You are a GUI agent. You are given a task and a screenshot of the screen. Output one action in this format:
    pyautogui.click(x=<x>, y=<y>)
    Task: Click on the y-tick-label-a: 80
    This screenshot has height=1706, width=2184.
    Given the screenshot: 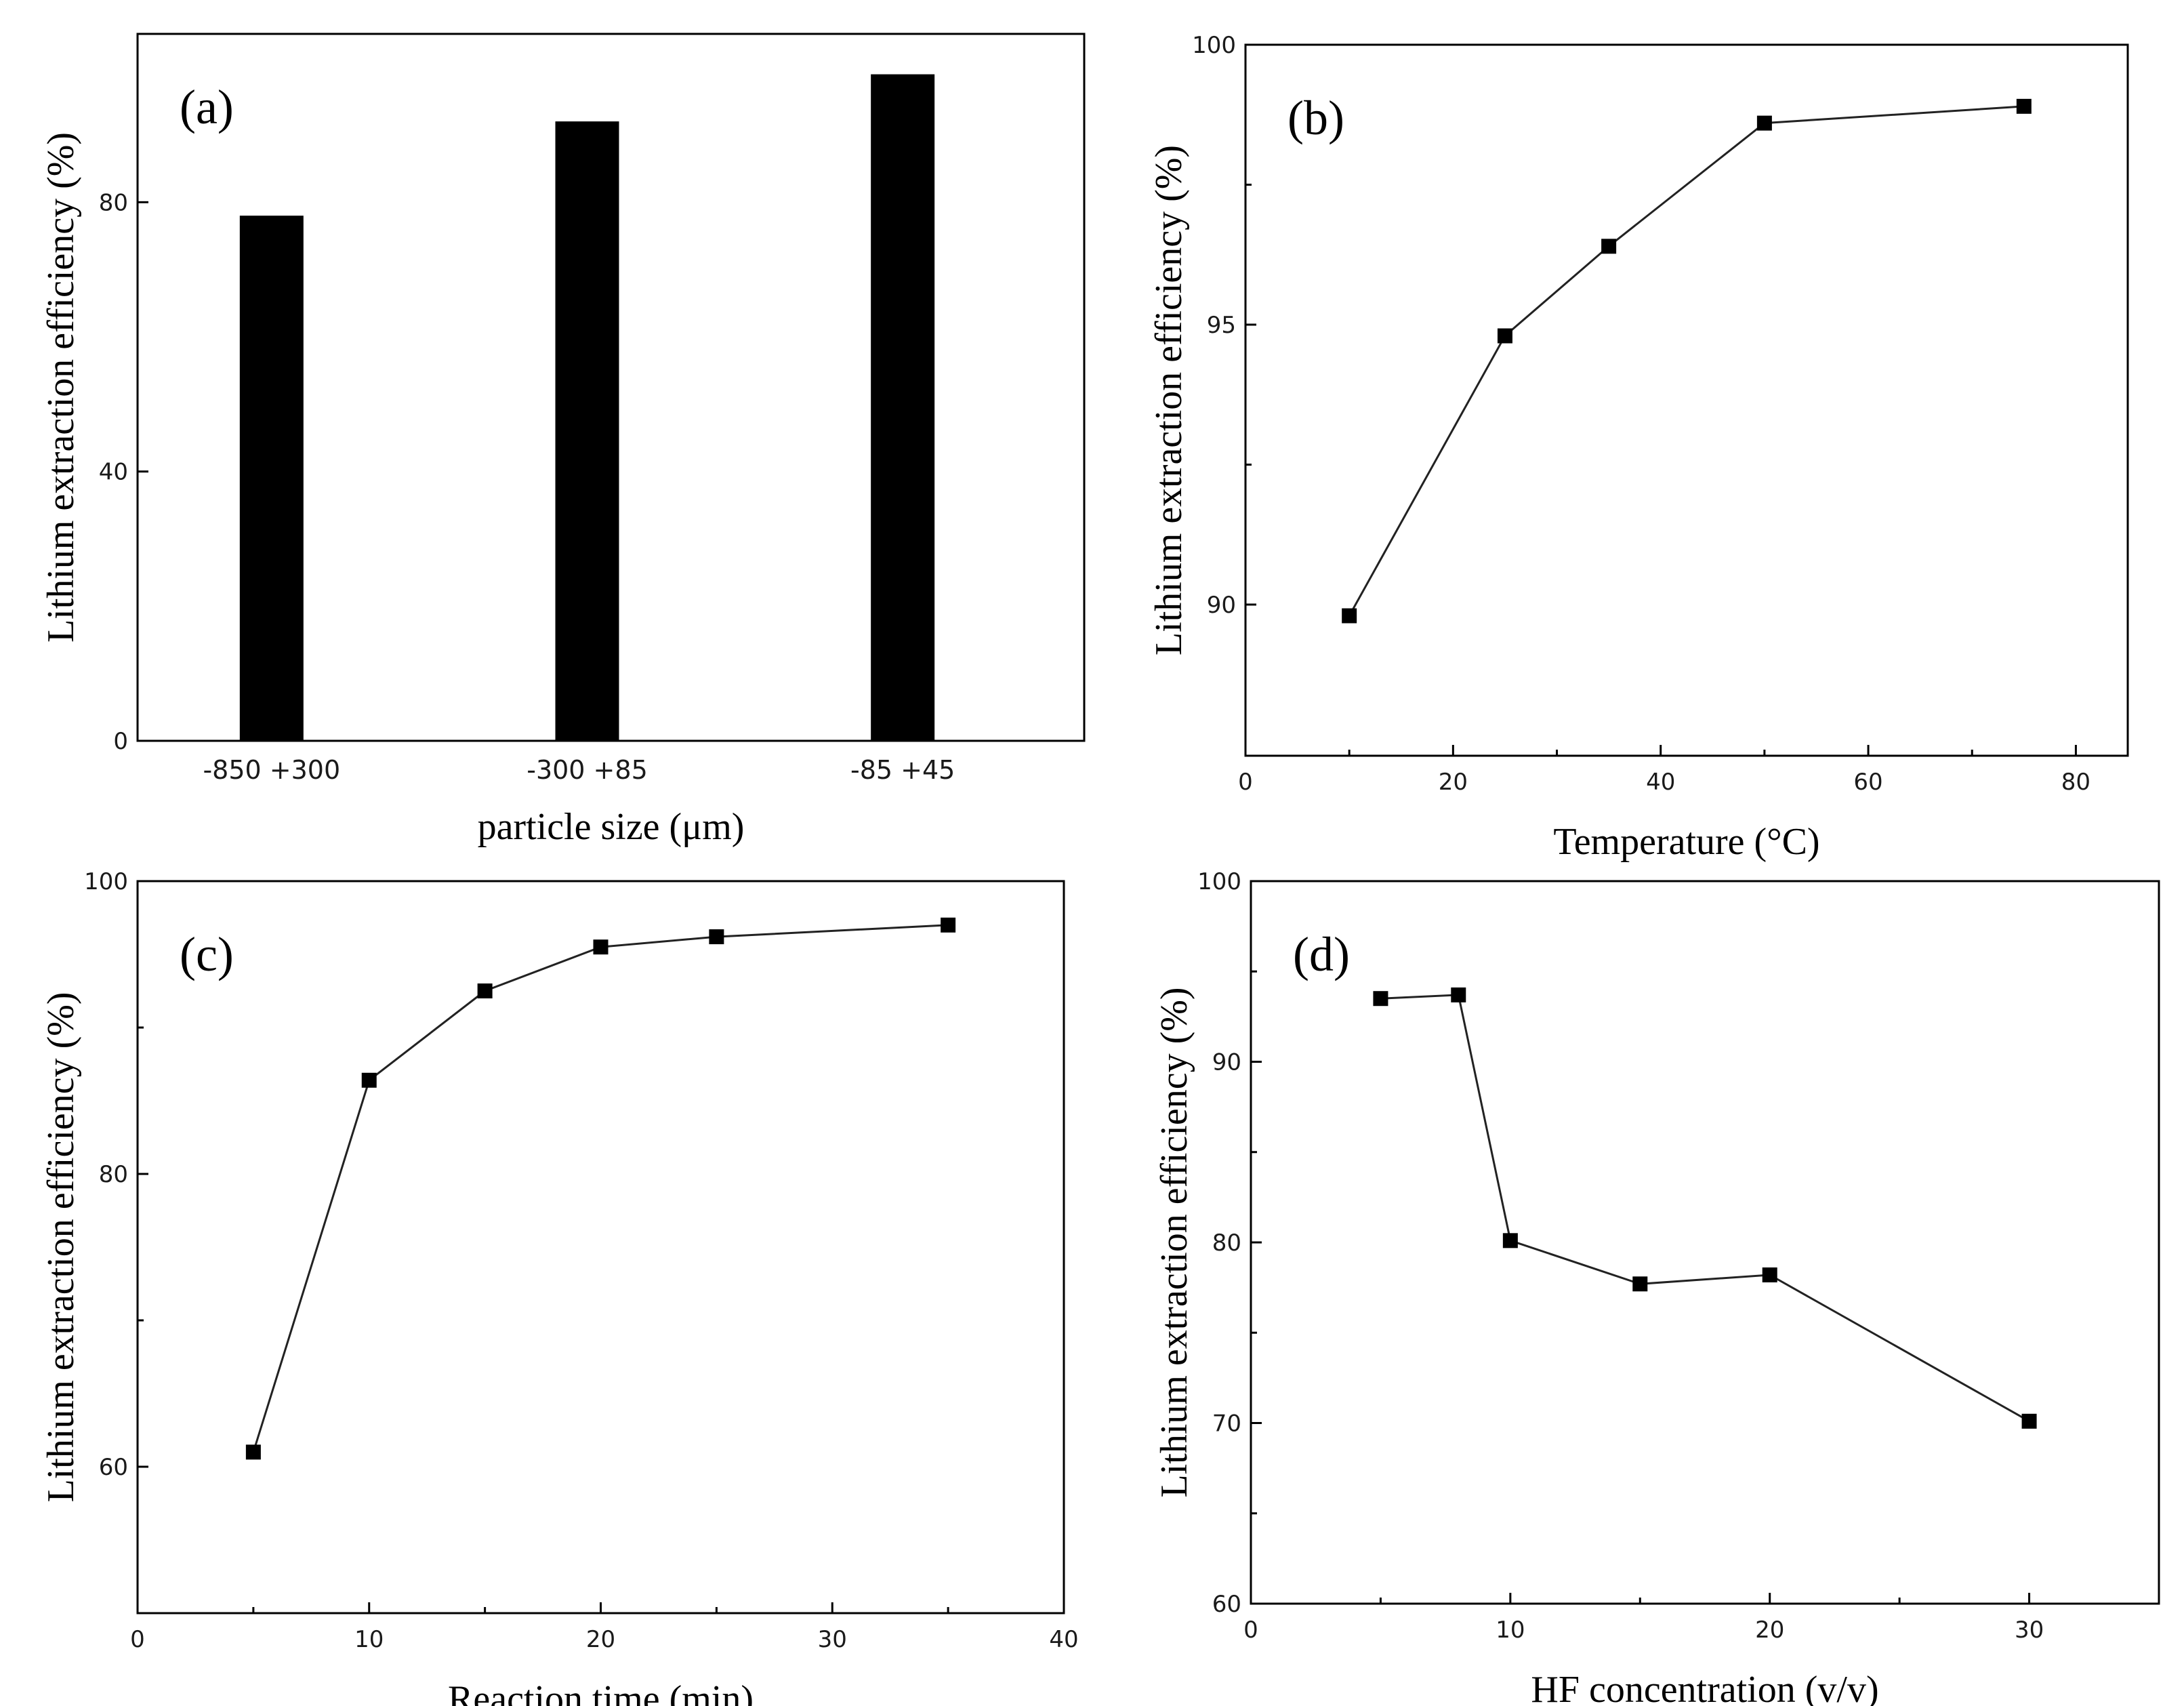 What is the action you would take?
    pyautogui.click(x=114, y=202)
    